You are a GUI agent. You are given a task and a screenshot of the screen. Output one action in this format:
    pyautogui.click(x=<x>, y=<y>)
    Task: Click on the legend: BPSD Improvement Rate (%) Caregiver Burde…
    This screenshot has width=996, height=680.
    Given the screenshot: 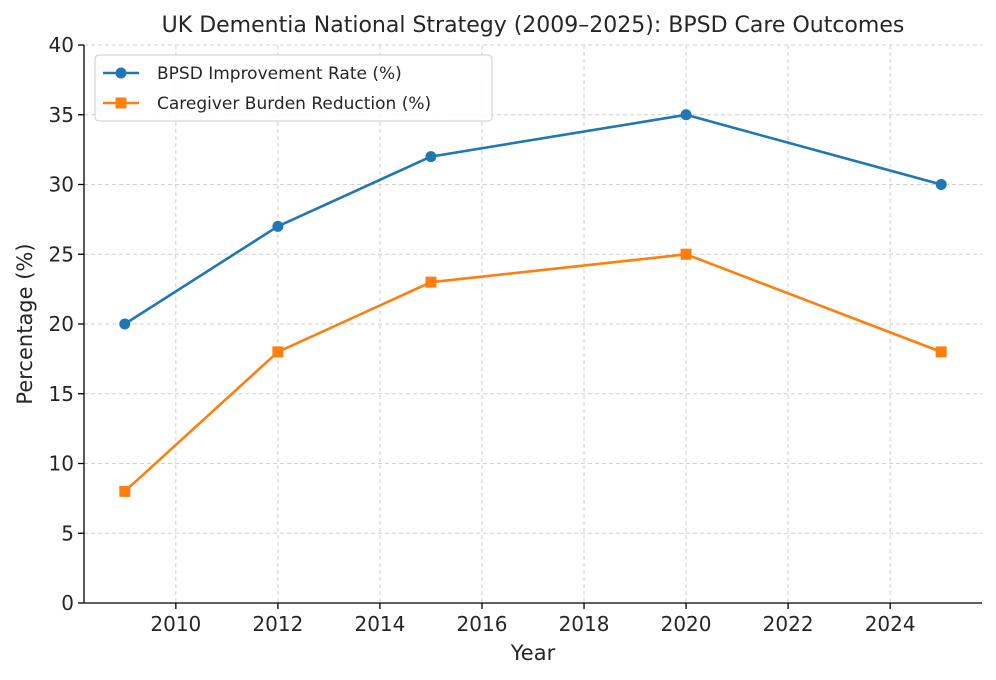 What is the action you would take?
    pyautogui.click(x=293, y=88)
    